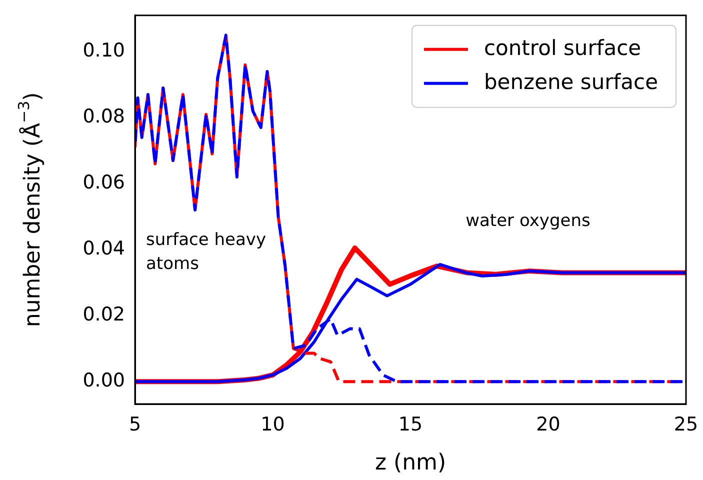  Describe the element at coordinates (103, 381) in the screenshot. I see `y-tick-label: 0.00` at that location.